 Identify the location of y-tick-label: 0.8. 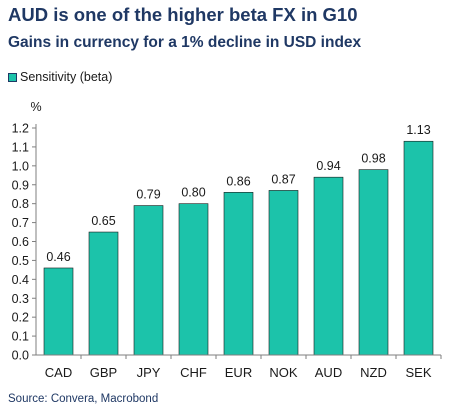
(20, 204).